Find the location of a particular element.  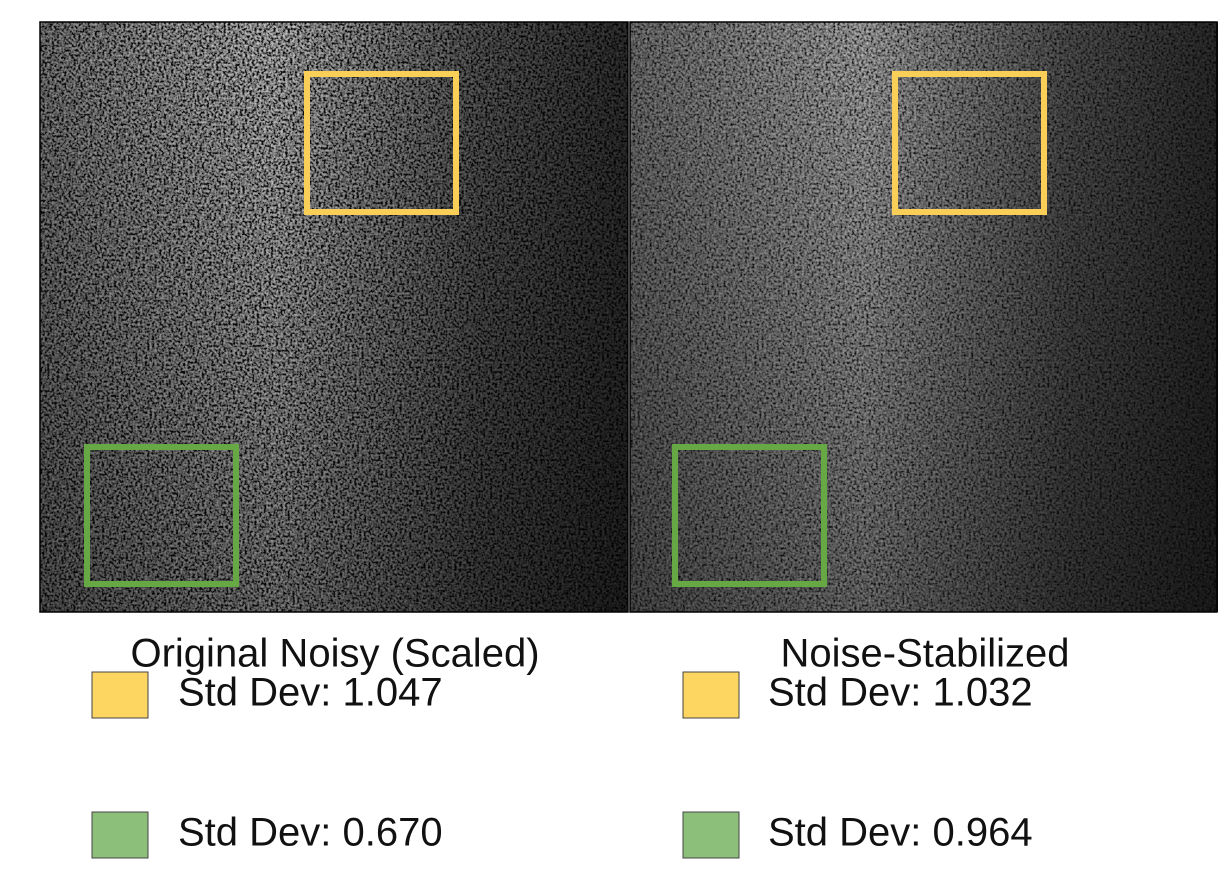

legend-label: Std Dev: 0.670 is located at coordinates (310, 833).